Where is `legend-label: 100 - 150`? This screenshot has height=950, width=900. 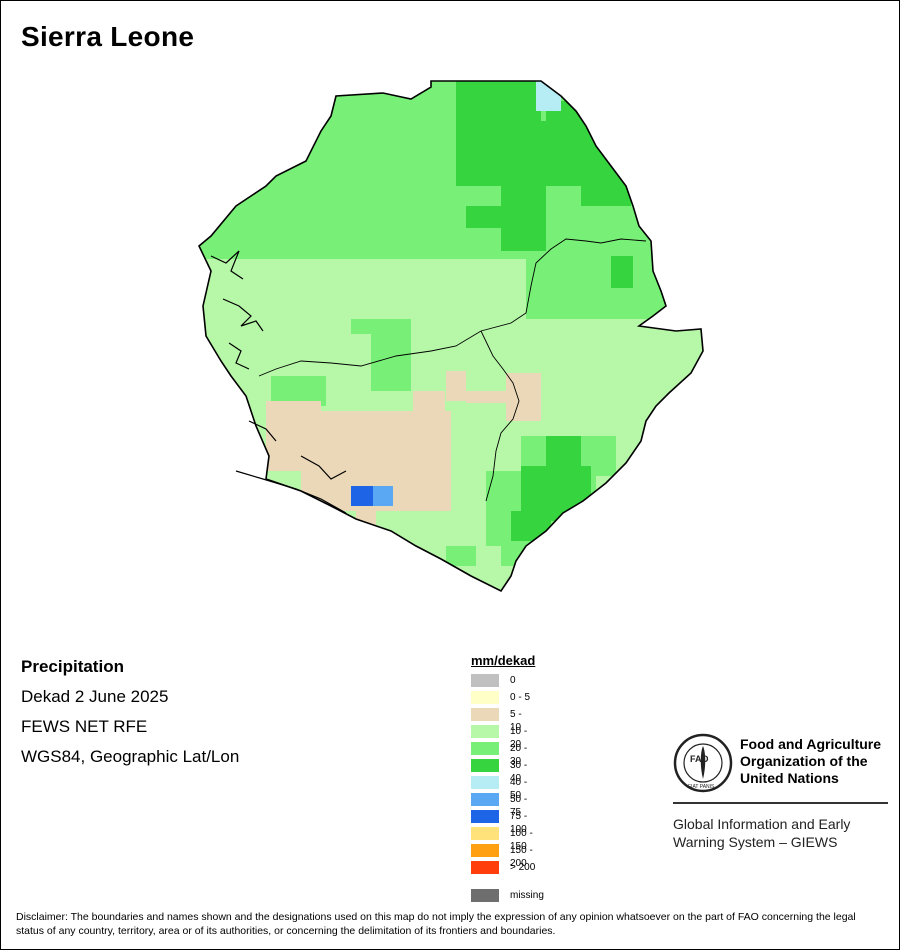
legend-label: 100 - 150 is located at coordinates (521, 840).